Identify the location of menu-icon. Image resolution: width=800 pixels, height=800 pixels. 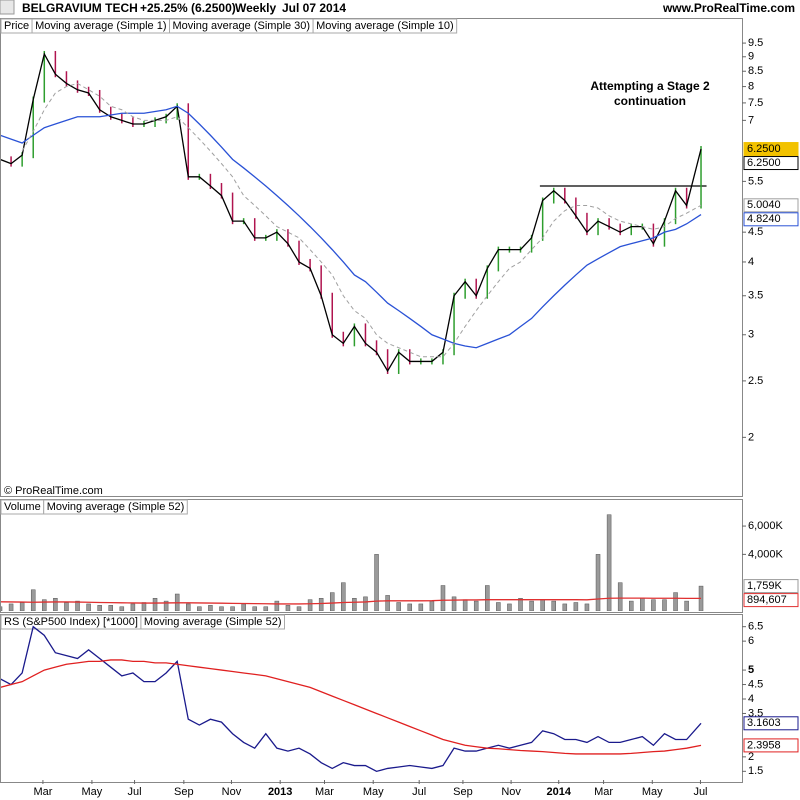
(7, 7).